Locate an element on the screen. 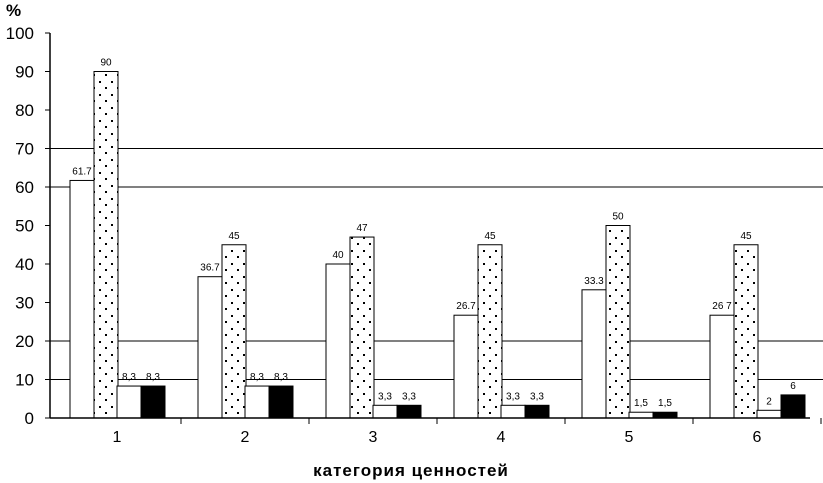 The height and width of the screenshot is (483, 823). y-tick-label: 40 is located at coordinates (24, 264).